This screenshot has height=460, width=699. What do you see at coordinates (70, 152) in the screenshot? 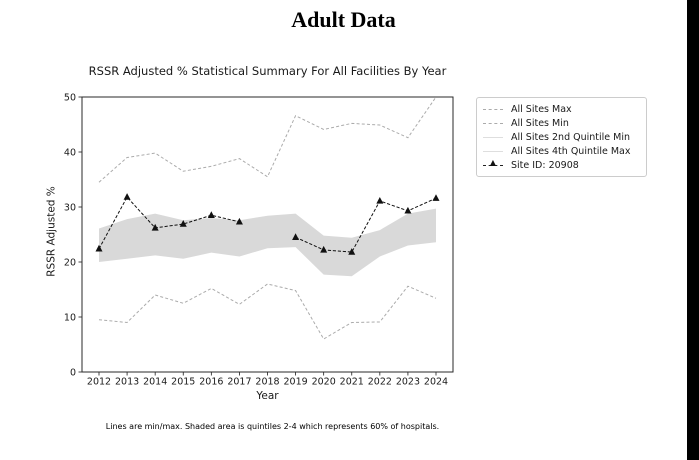
I see `y-tick-label: 40` at bounding box center [70, 152].